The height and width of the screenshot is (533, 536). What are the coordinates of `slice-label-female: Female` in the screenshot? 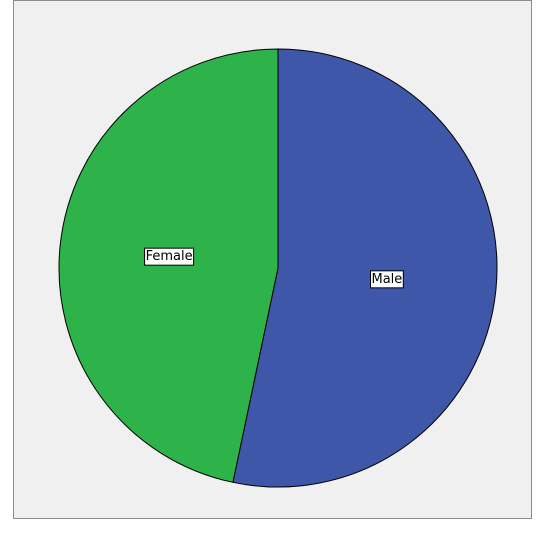 It's located at (169, 256).